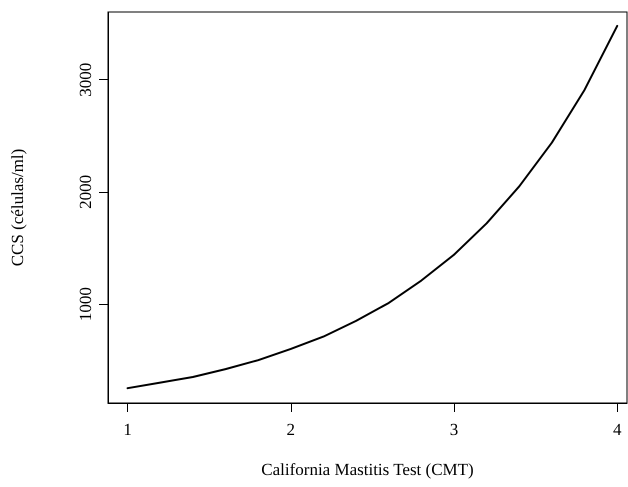 The width and height of the screenshot is (628, 487). Describe the element at coordinates (367, 469) in the screenshot. I see `x-axis-title: California Mastitis Test (CMT)` at that location.